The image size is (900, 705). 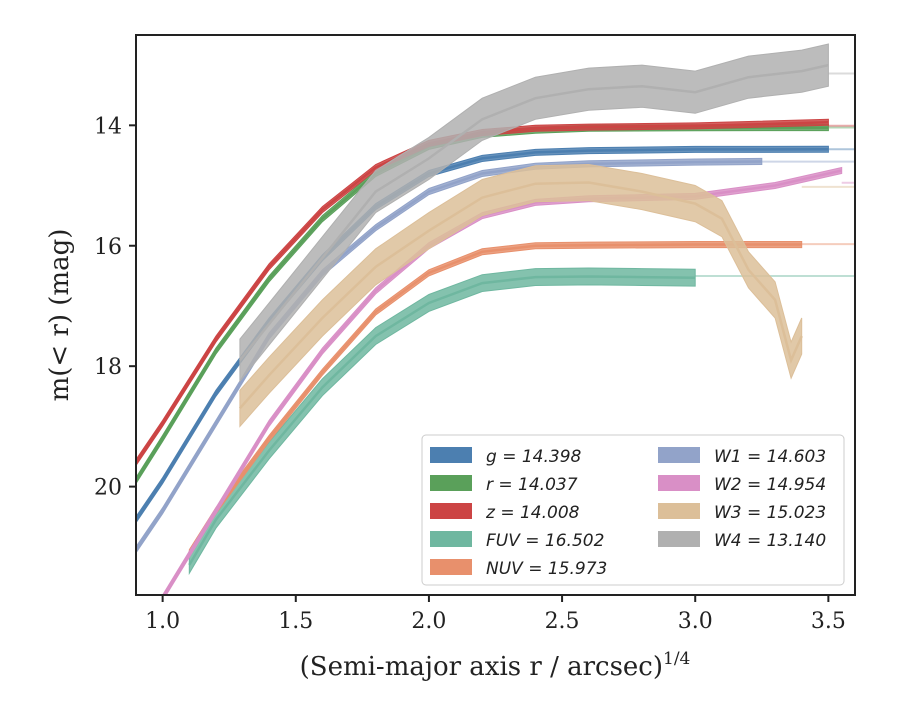 What do you see at coordinates (428, 621) in the screenshot?
I see `x-tick-label-2: 2.0` at bounding box center [428, 621].